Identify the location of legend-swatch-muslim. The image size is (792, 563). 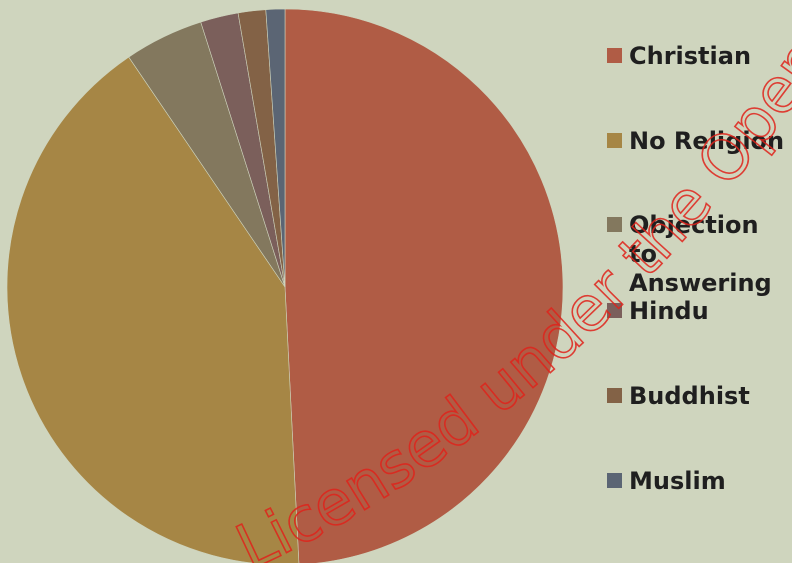
(614, 480).